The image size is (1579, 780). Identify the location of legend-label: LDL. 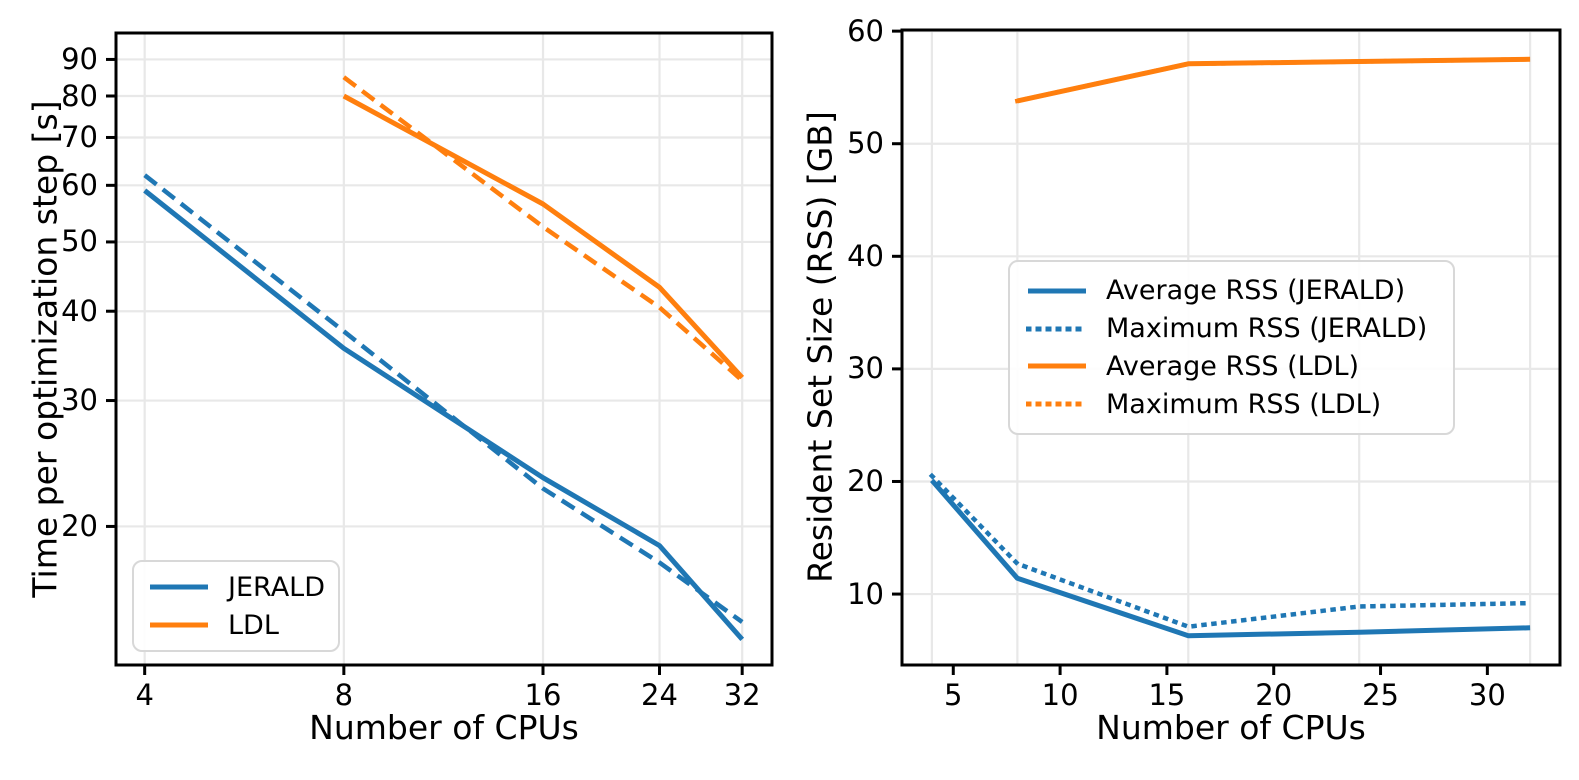
(253, 625).